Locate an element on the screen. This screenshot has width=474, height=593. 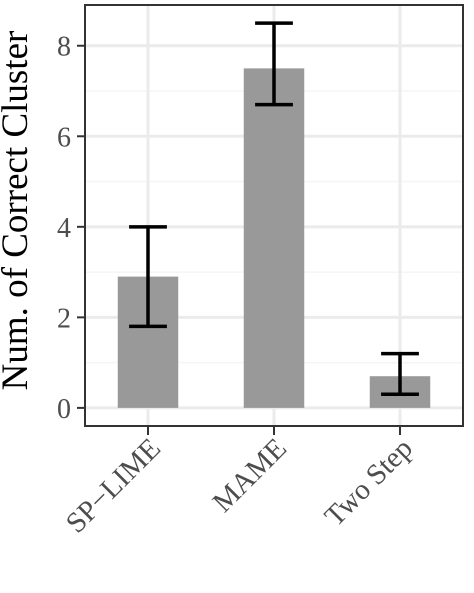
x-tick-label: Two Step is located at coordinates (369, 482).